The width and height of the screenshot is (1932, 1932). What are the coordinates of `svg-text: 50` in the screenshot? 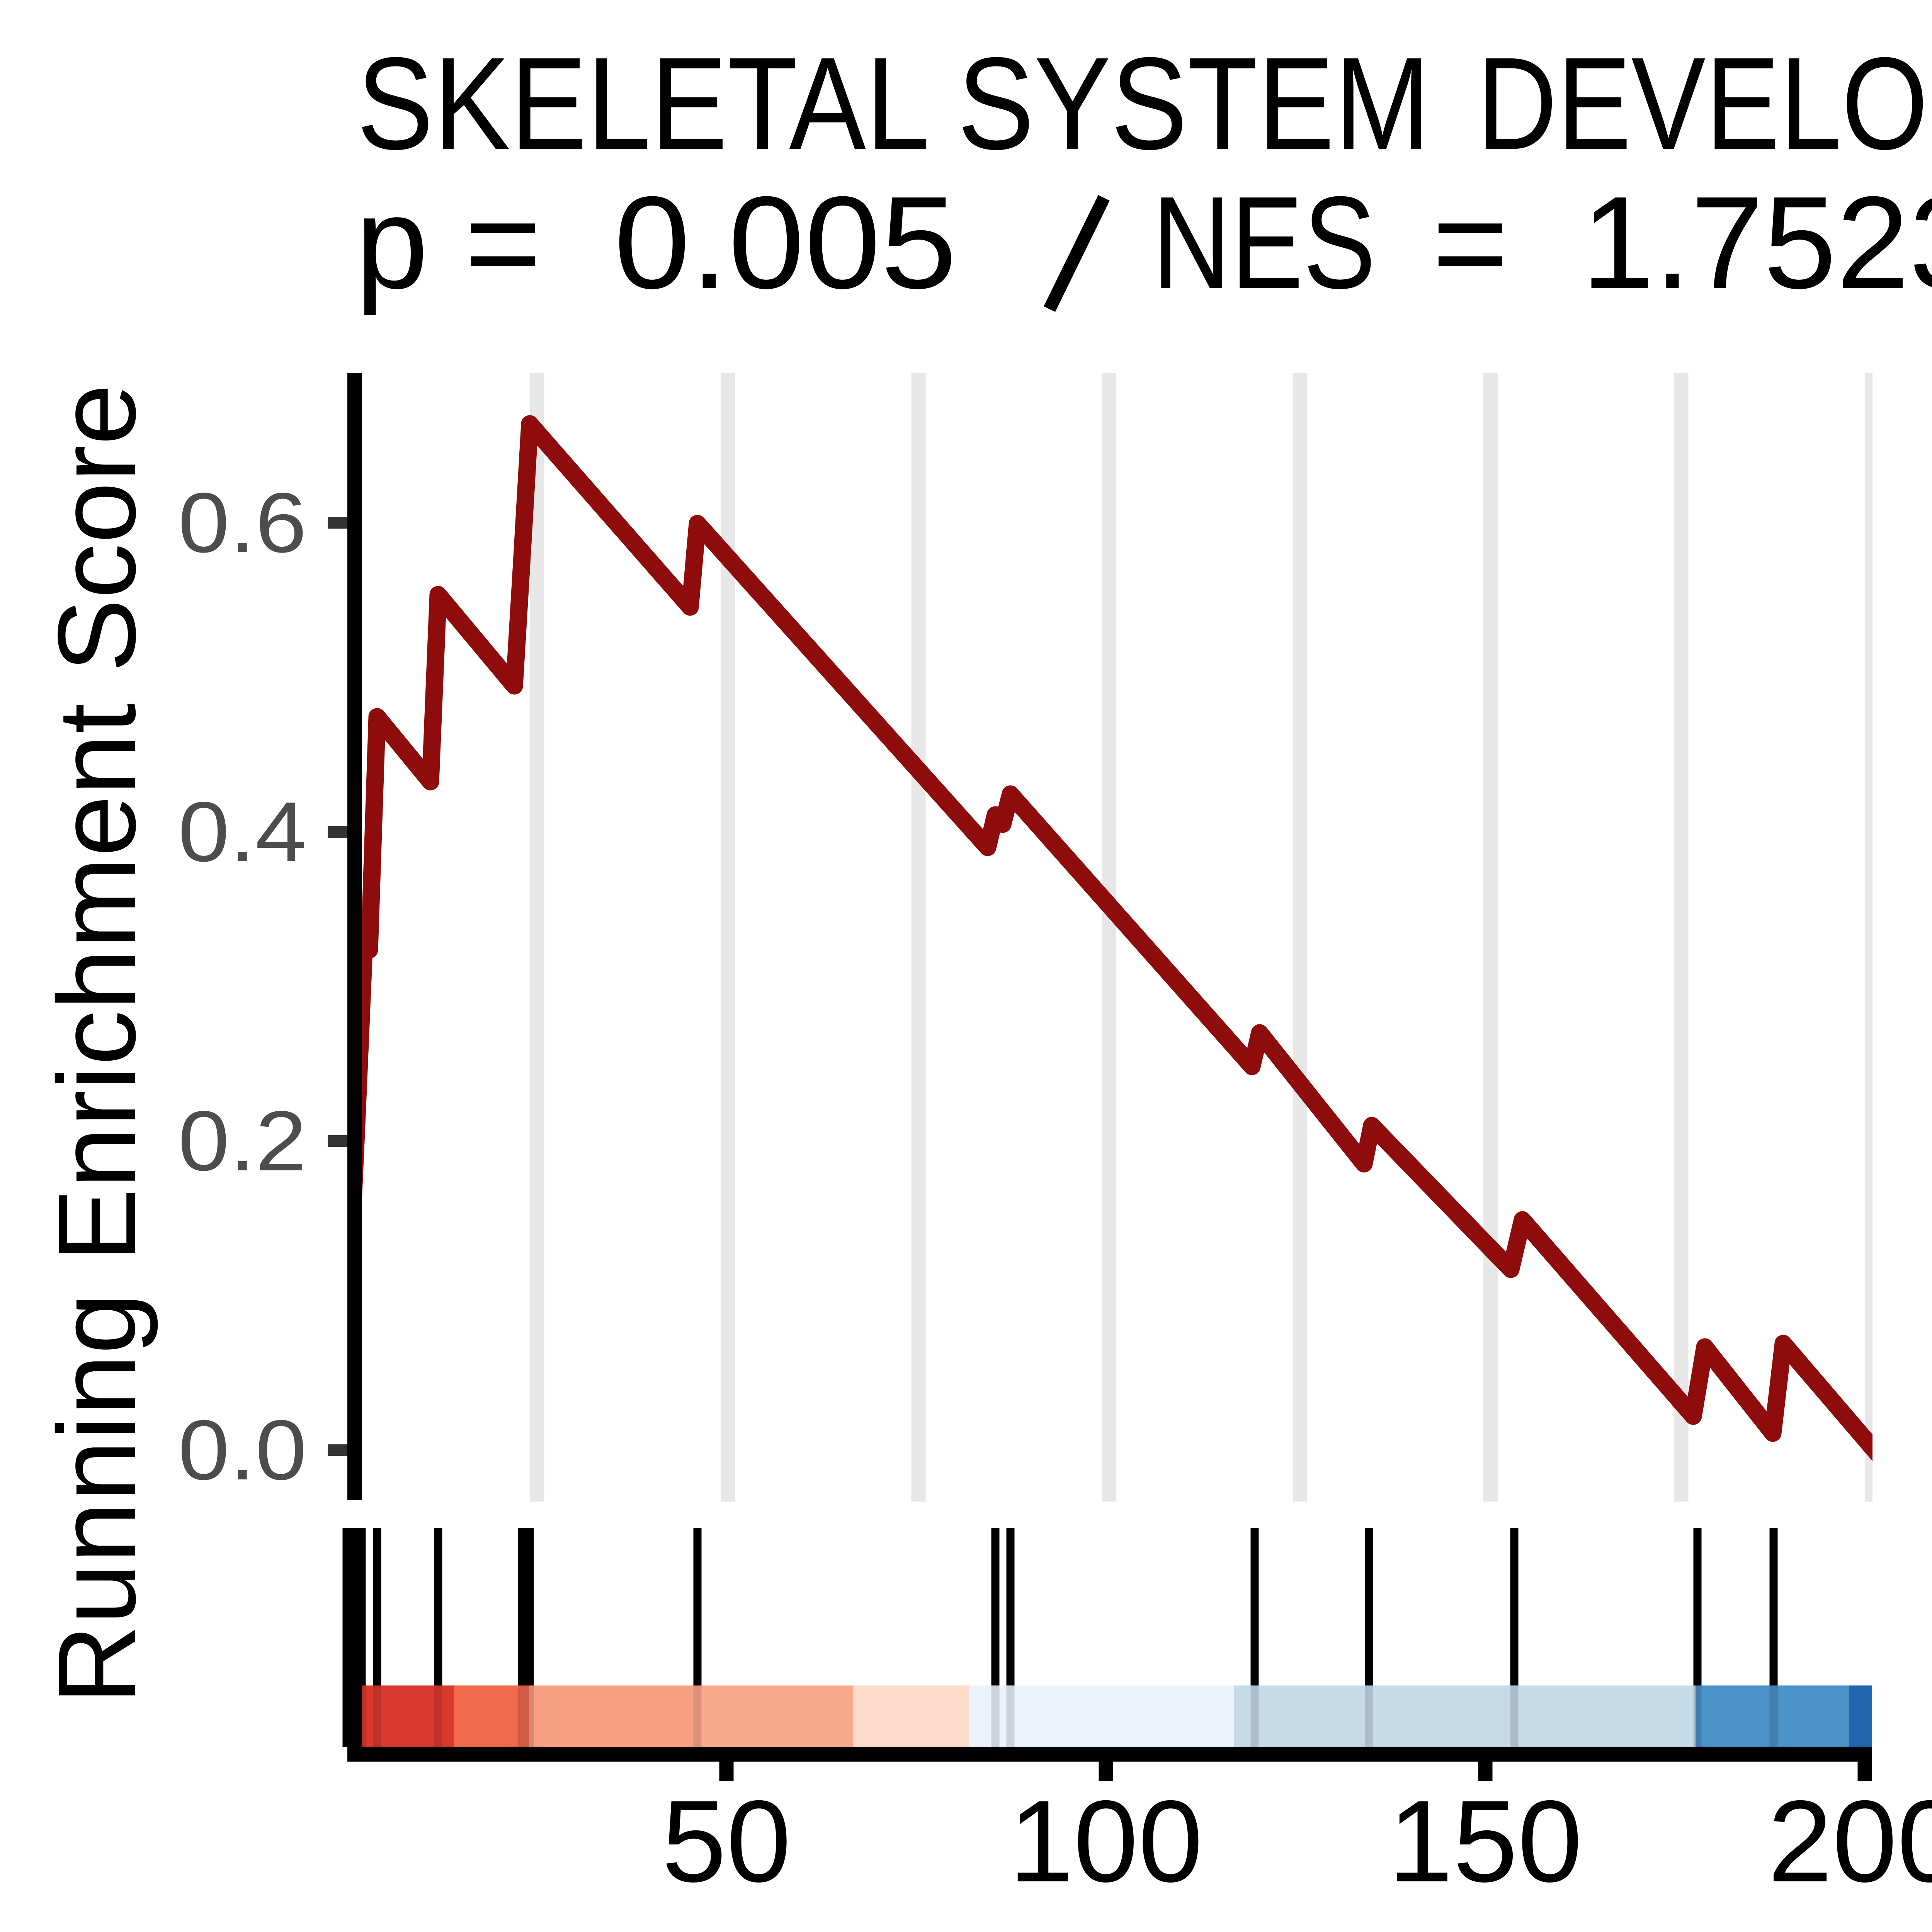 It's located at (727, 1841).